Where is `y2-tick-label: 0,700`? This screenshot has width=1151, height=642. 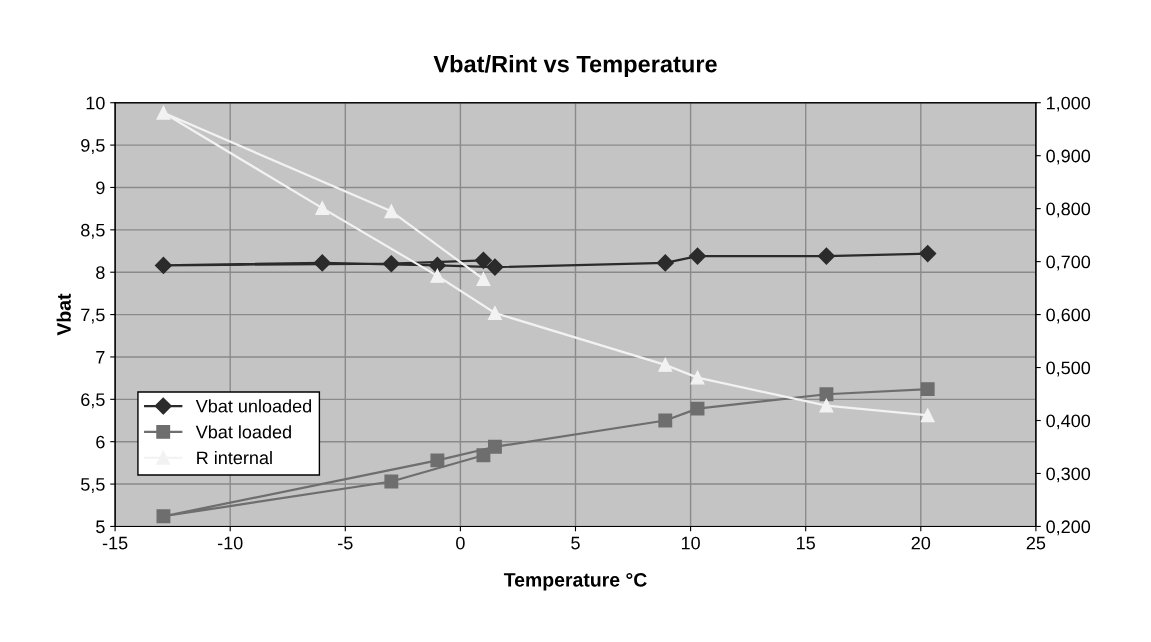 y2-tick-label: 0,700 is located at coordinates (1068, 263).